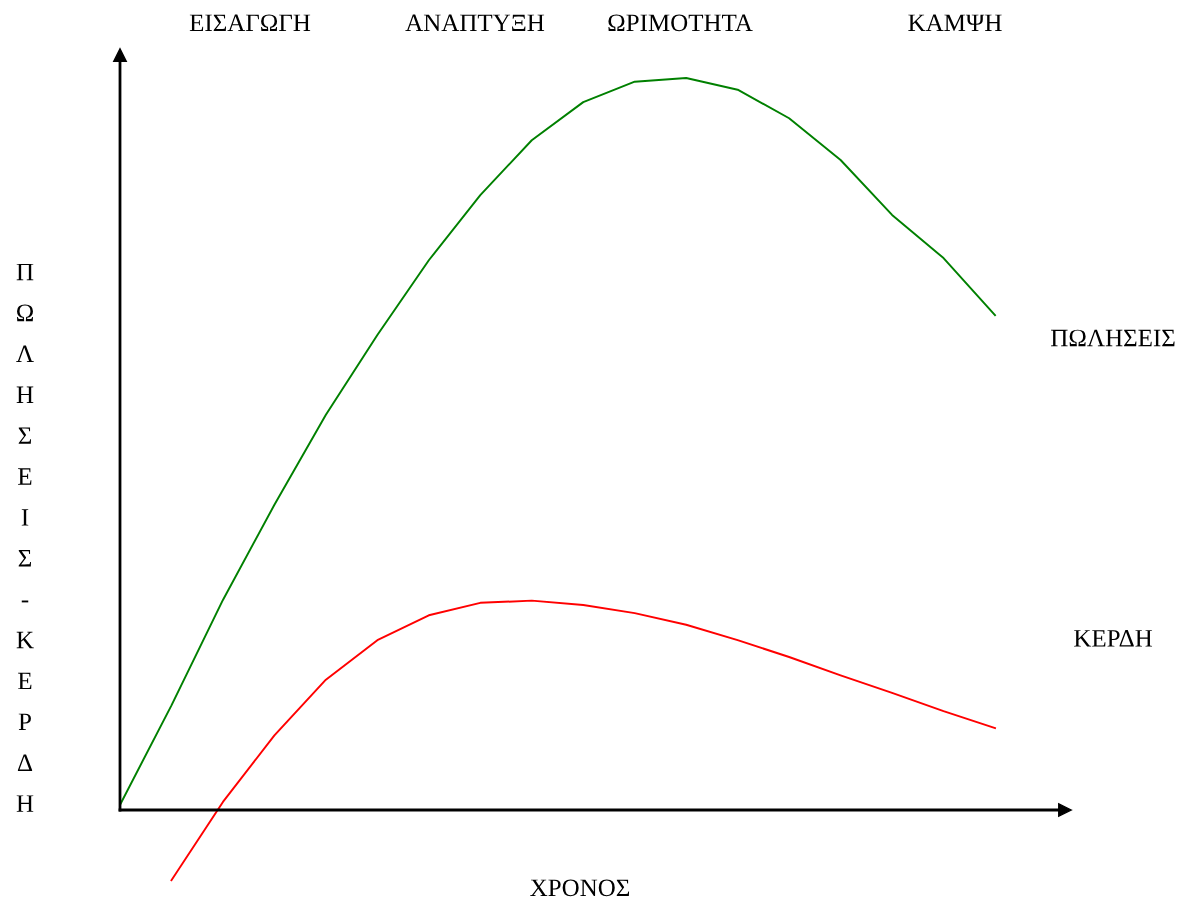 Image resolution: width=1180 pixels, height=923 pixels. I want to click on x-axis-title: ΧΡΟΝΟΣ, so click(580, 888).